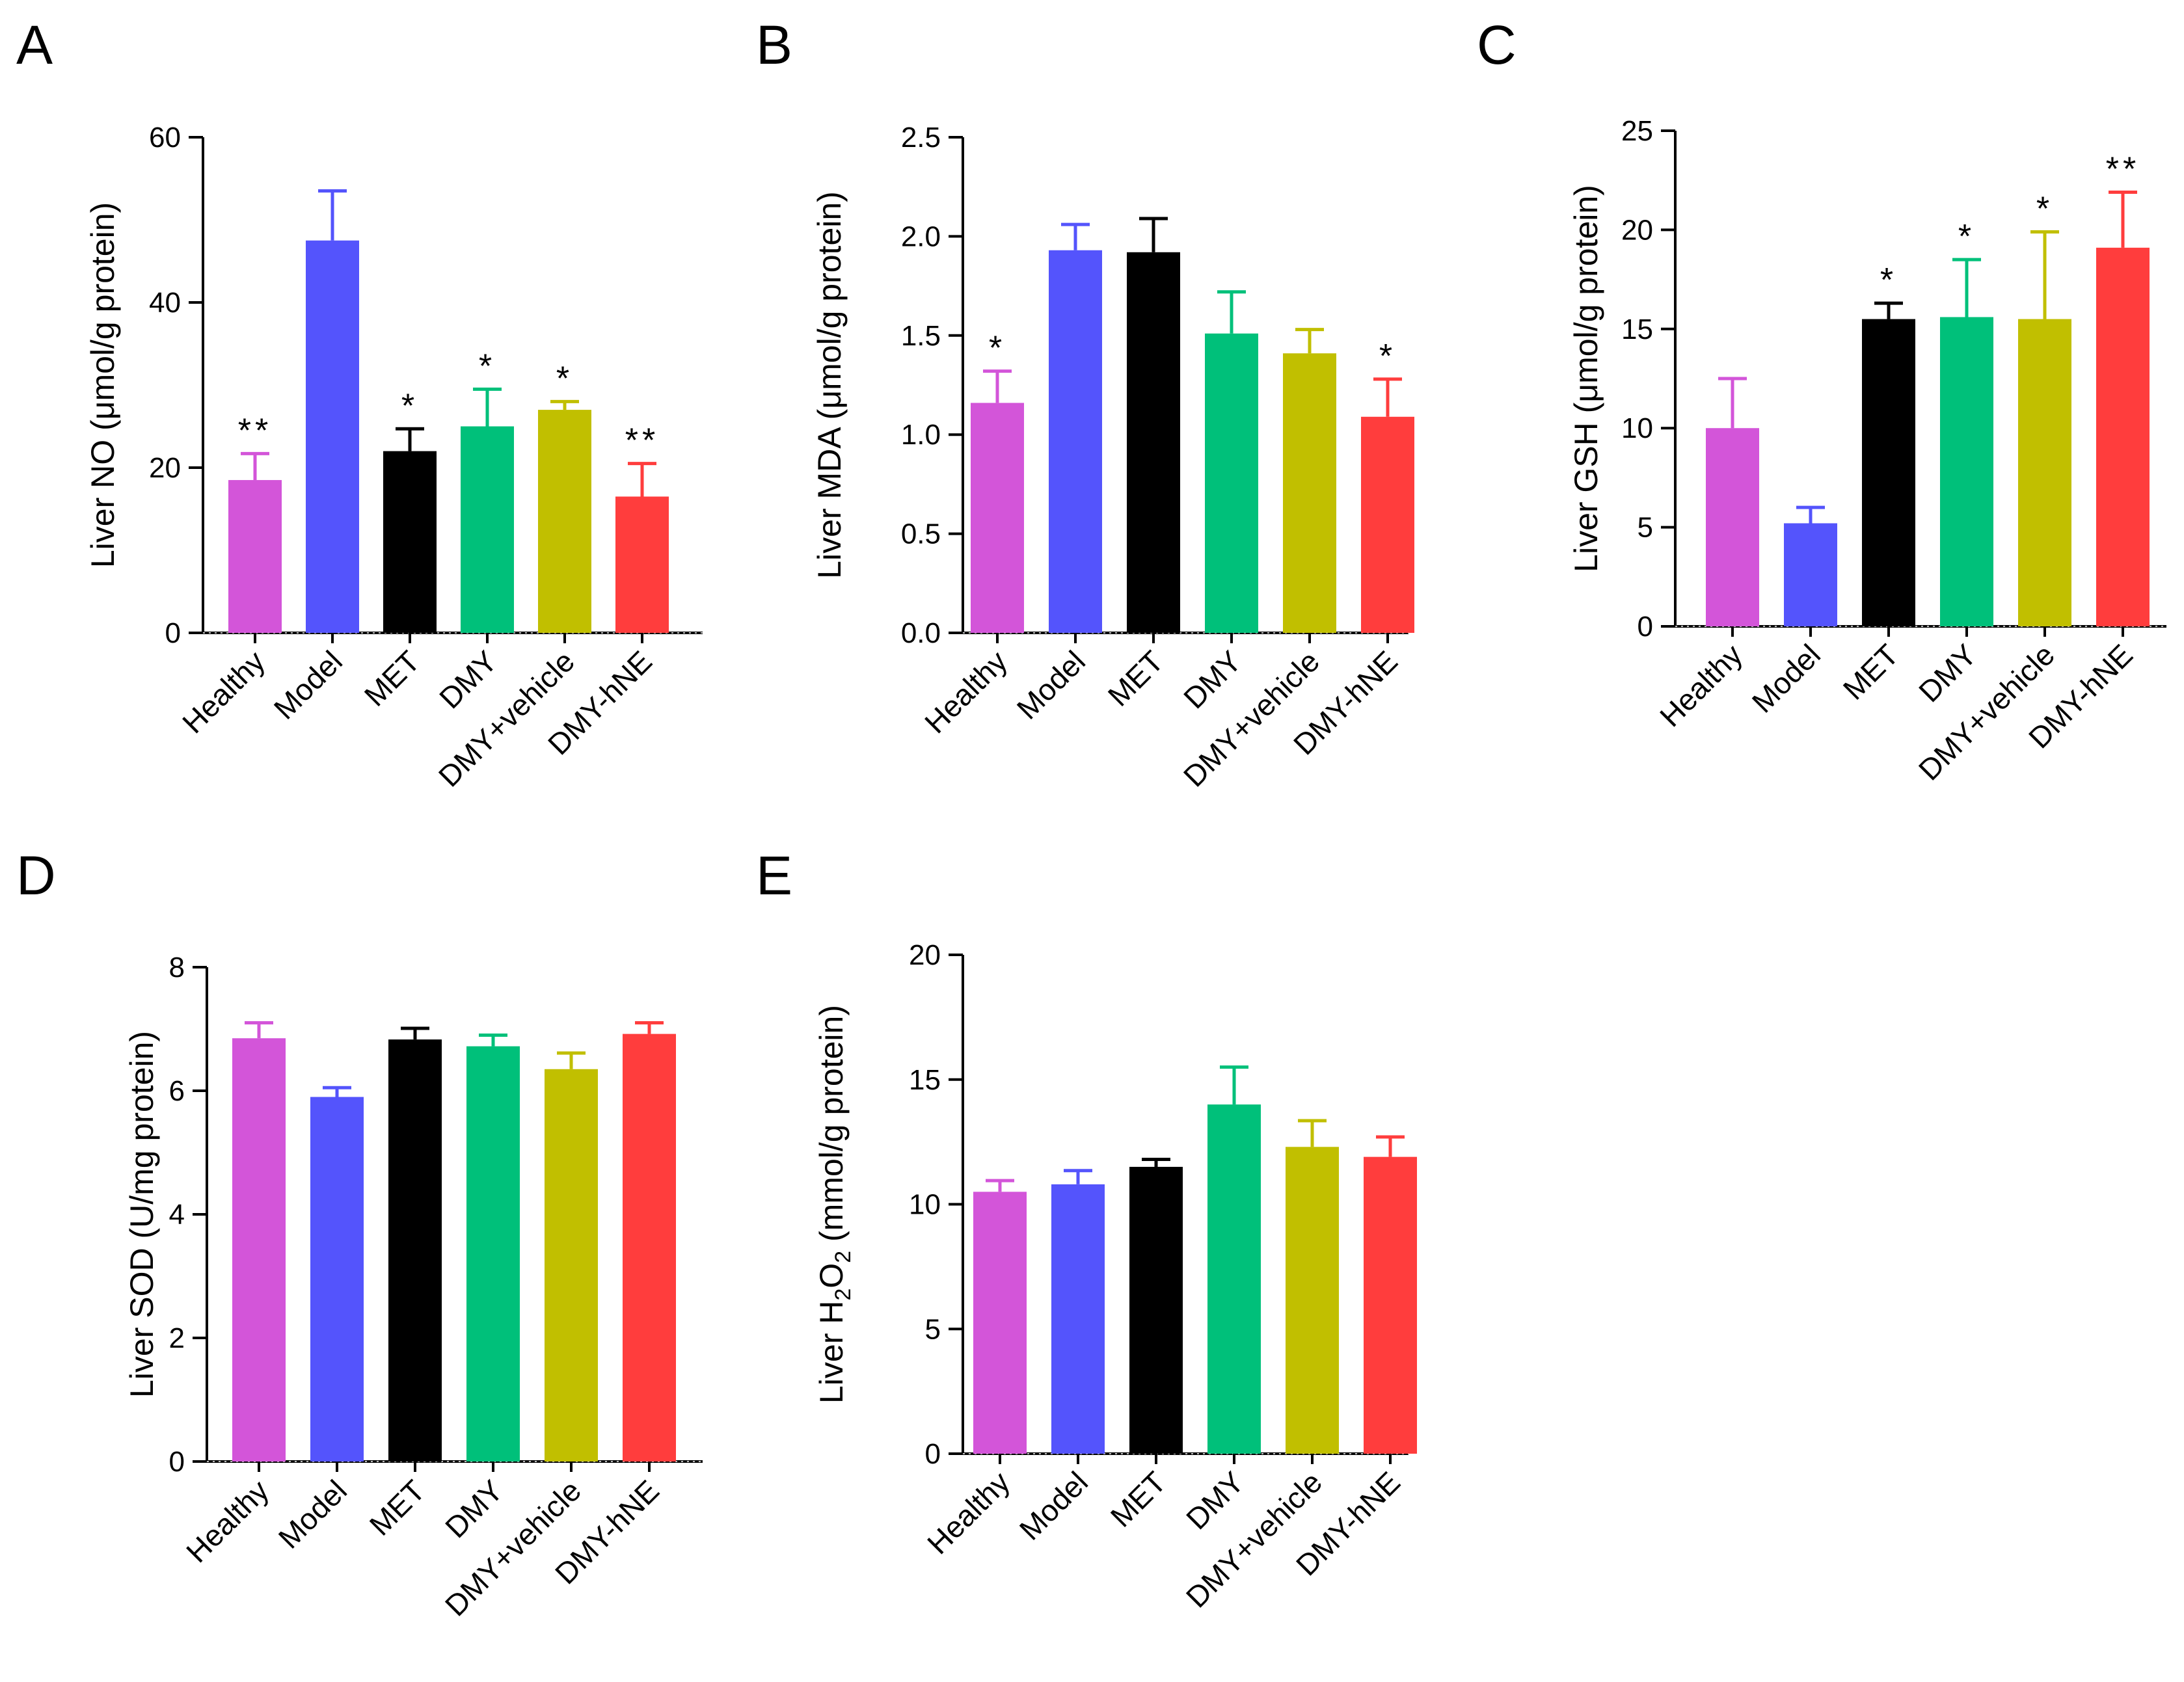 This screenshot has width=2184, height=1682. I want to click on y-tick-label: 25, so click(1637, 131).